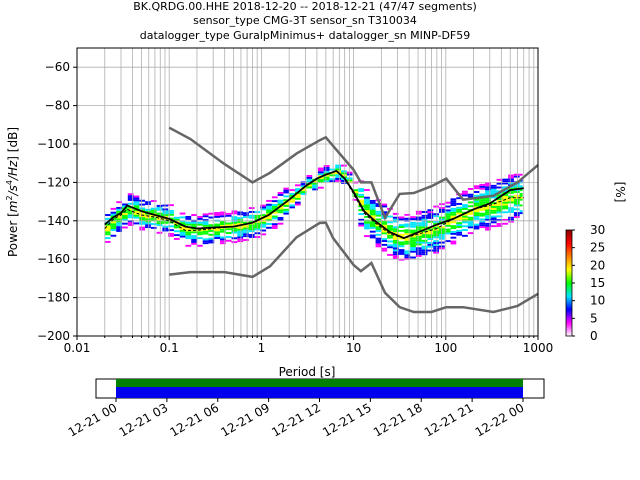  What do you see at coordinates (307, 372) in the screenshot?
I see `x-axis-label: Period [s]` at bounding box center [307, 372].